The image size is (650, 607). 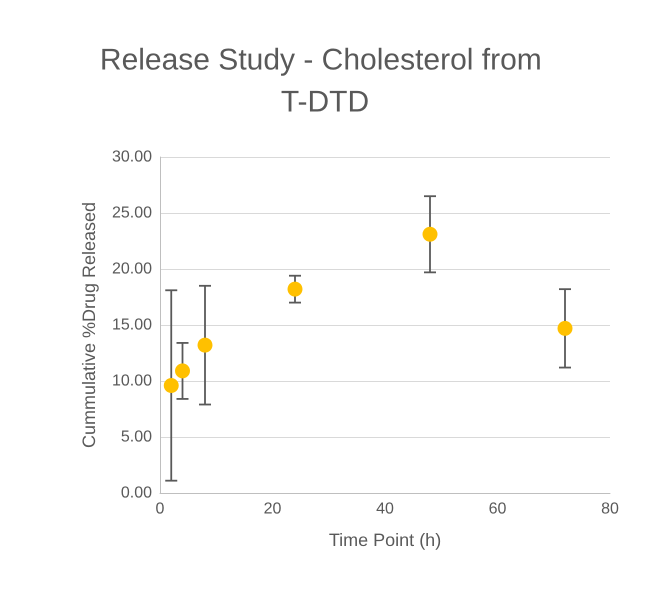 I want to click on y-tick-label: 30.00, so click(x=132, y=157).